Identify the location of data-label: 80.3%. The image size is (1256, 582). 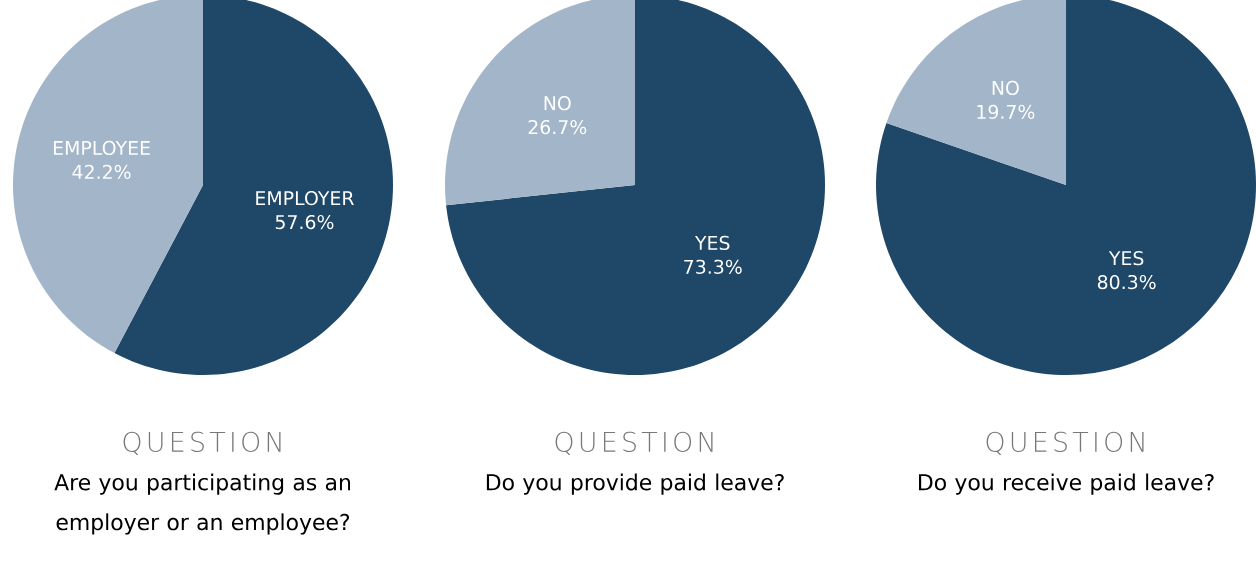
(1126, 282).